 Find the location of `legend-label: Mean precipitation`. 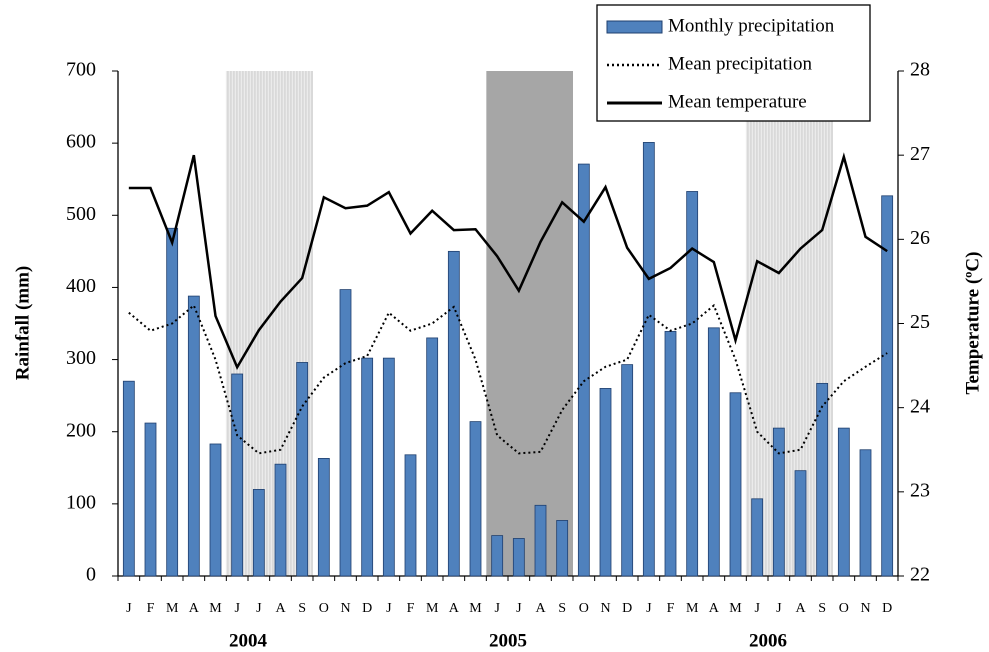

legend-label: Mean precipitation is located at coordinates (740, 63).